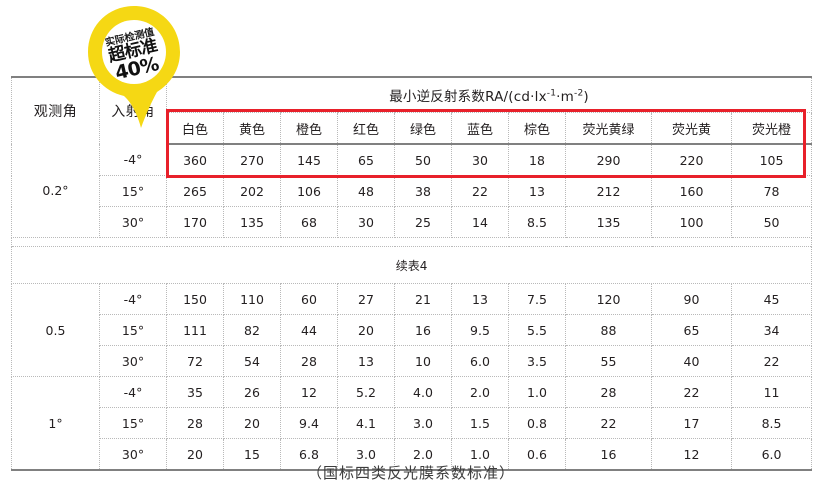  What do you see at coordinates (55, 191) in the screenshot?
I see `cell-observation-angle-group-1: 0.2°` at bounding box center [55, 191].